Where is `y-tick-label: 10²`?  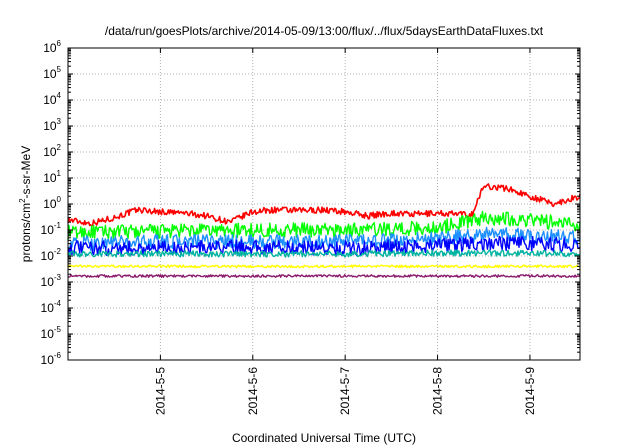
y-tick-label: 10² is located at coordinates (52, 151).